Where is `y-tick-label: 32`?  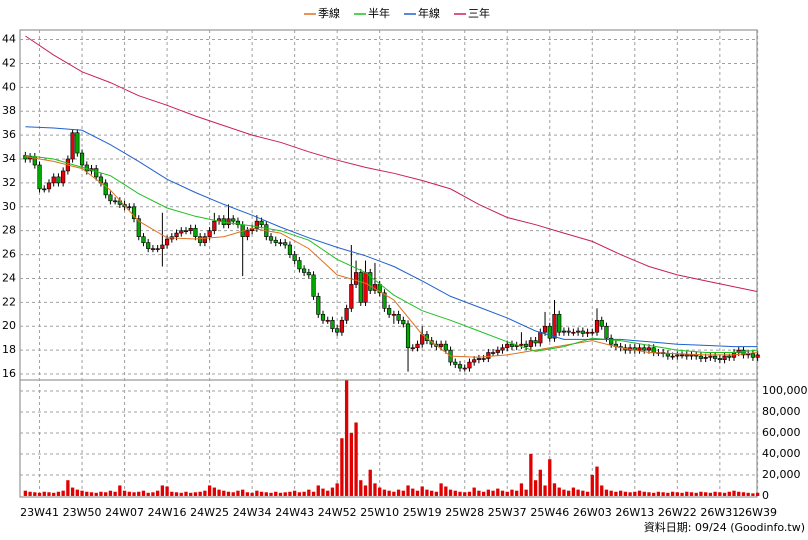
y-tick-label: 32 is located at coordinates (9, 182).